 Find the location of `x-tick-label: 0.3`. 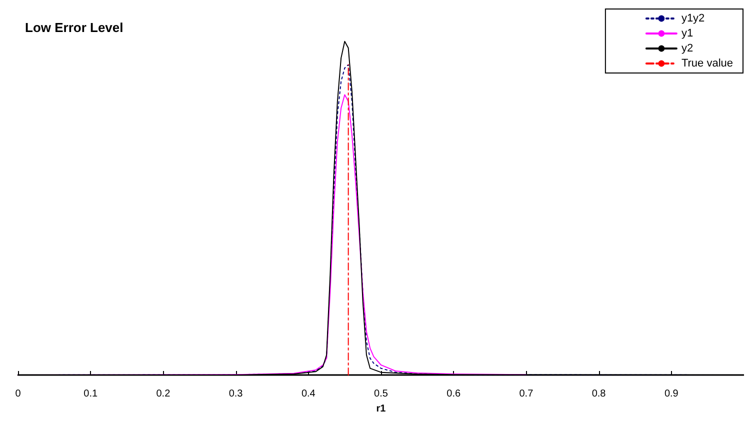

x-tick-label: 0.3 is located at coordinates (236, 394).